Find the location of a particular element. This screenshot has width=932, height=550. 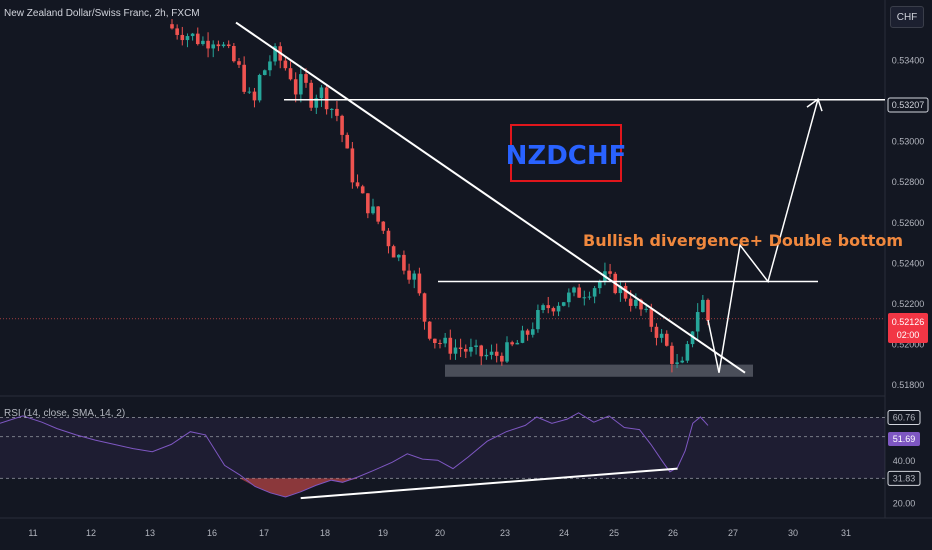

symbol-title: New Zealand Dollar/Swiss Franc, 2h, FXCM is located at coordinates (102, 13).